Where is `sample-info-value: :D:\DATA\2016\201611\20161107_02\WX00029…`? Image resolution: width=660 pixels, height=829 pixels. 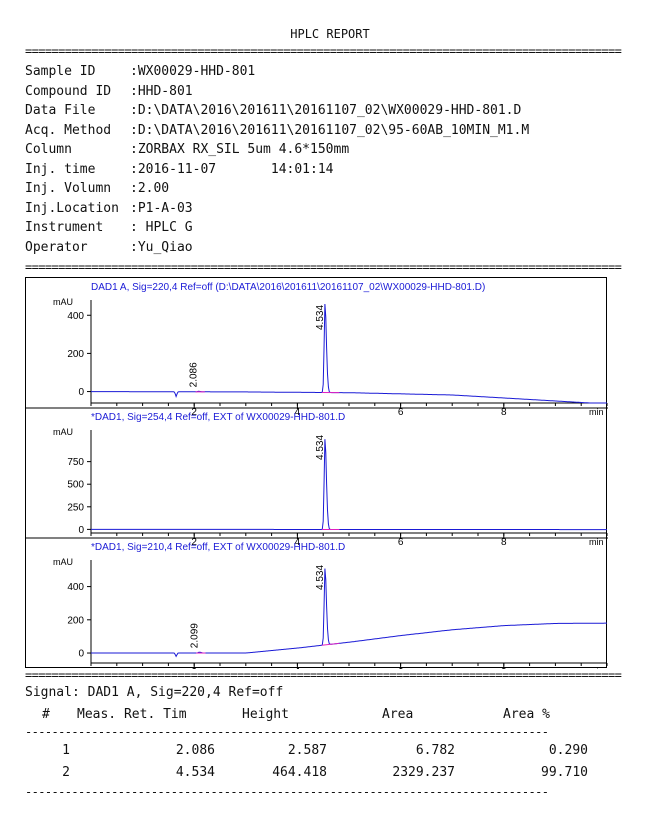
sample-info-value: :D:\DATA\2016\201611\20161107_02\WX00029… is located at coordinates (326, 110).